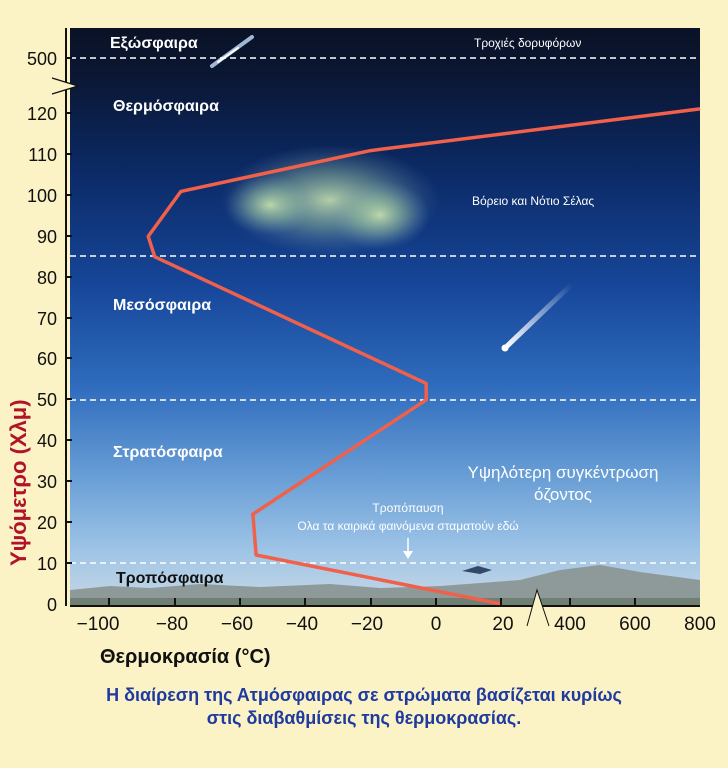  I want to click on satellite-graphic, so click(232, 51).